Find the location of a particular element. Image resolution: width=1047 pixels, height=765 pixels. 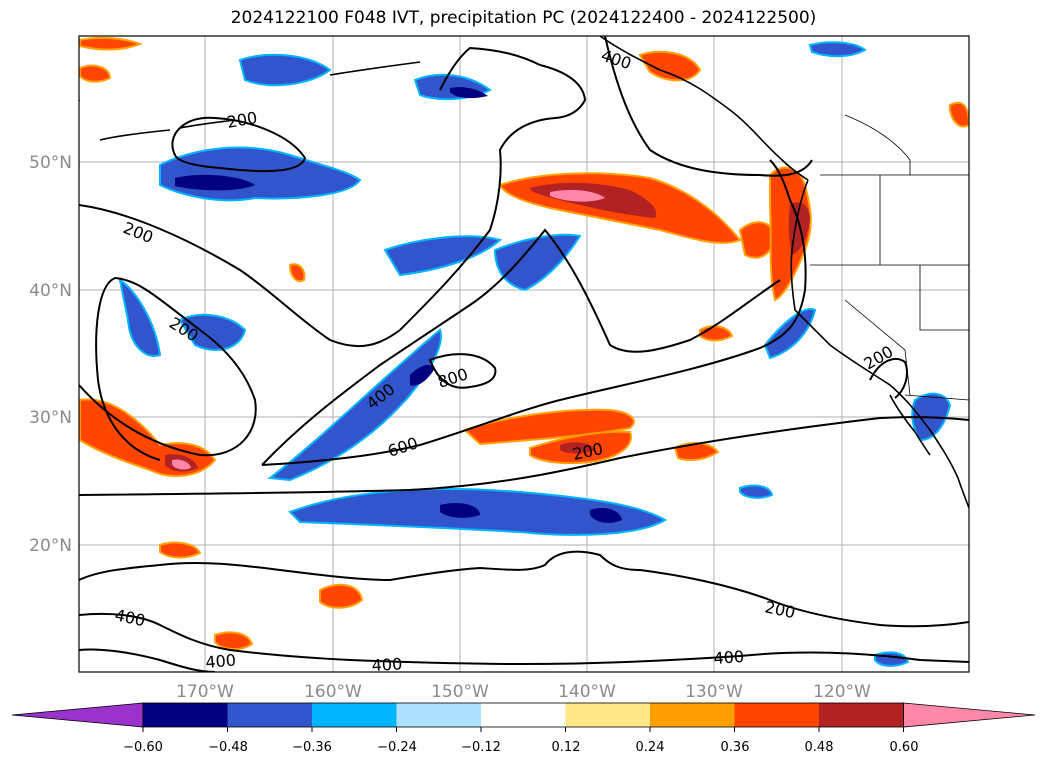

colorbar-tick-label: −0.48 is located at coordinates (228, 747).